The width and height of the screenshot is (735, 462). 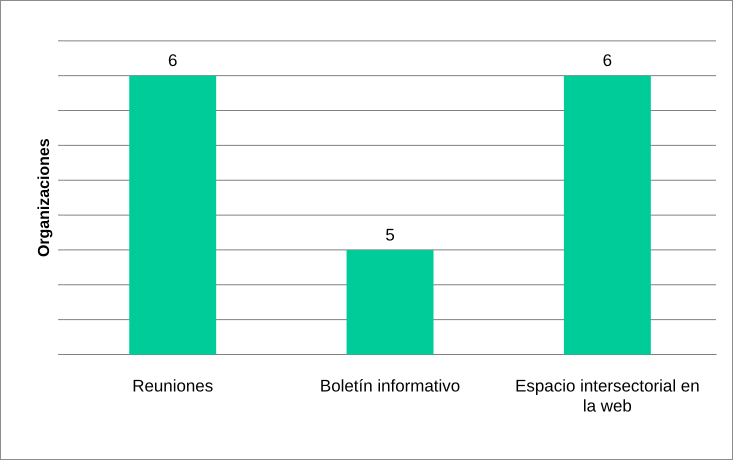 What do you see at coordinates (607, 396) in the screenshot?
I see `x-tick-label: Espacio intersectorial en la web` at bounding box center [607, 396].